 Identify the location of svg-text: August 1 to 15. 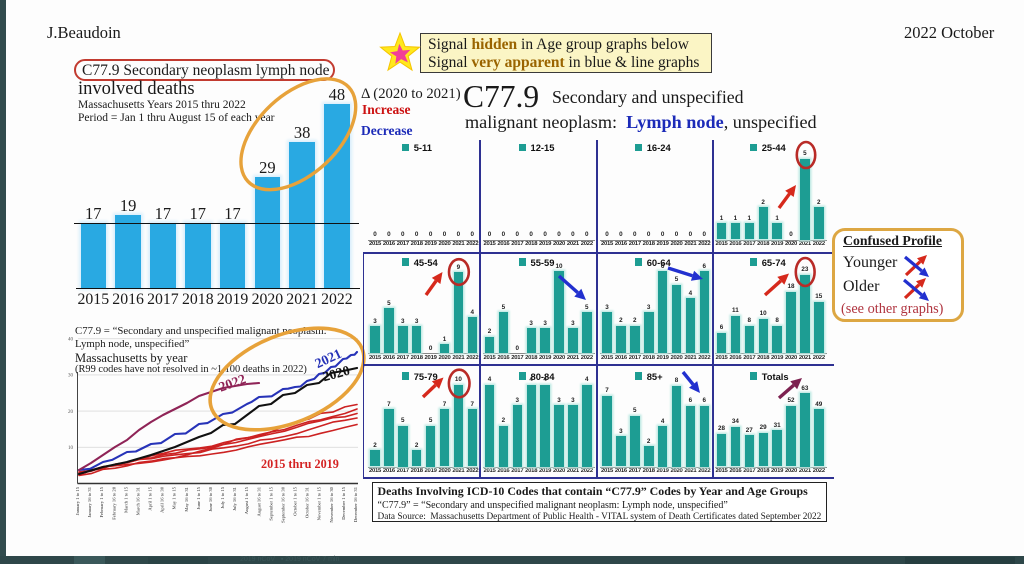
(246, 500).